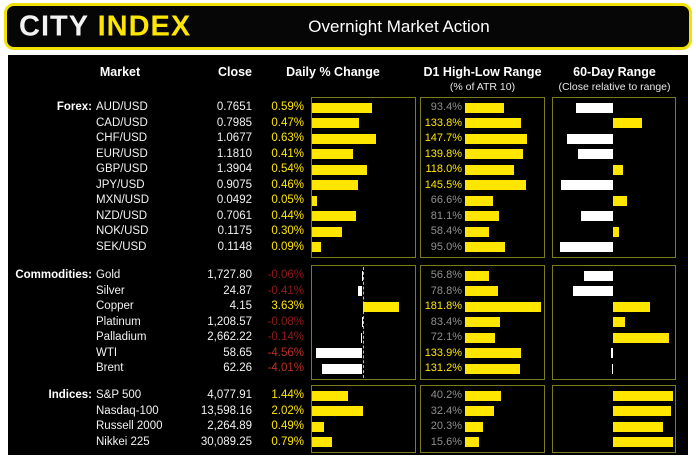  Describe the element at coordinates (54, 26) in the screenshot. I see `logo-city-text: CITY` at that location.